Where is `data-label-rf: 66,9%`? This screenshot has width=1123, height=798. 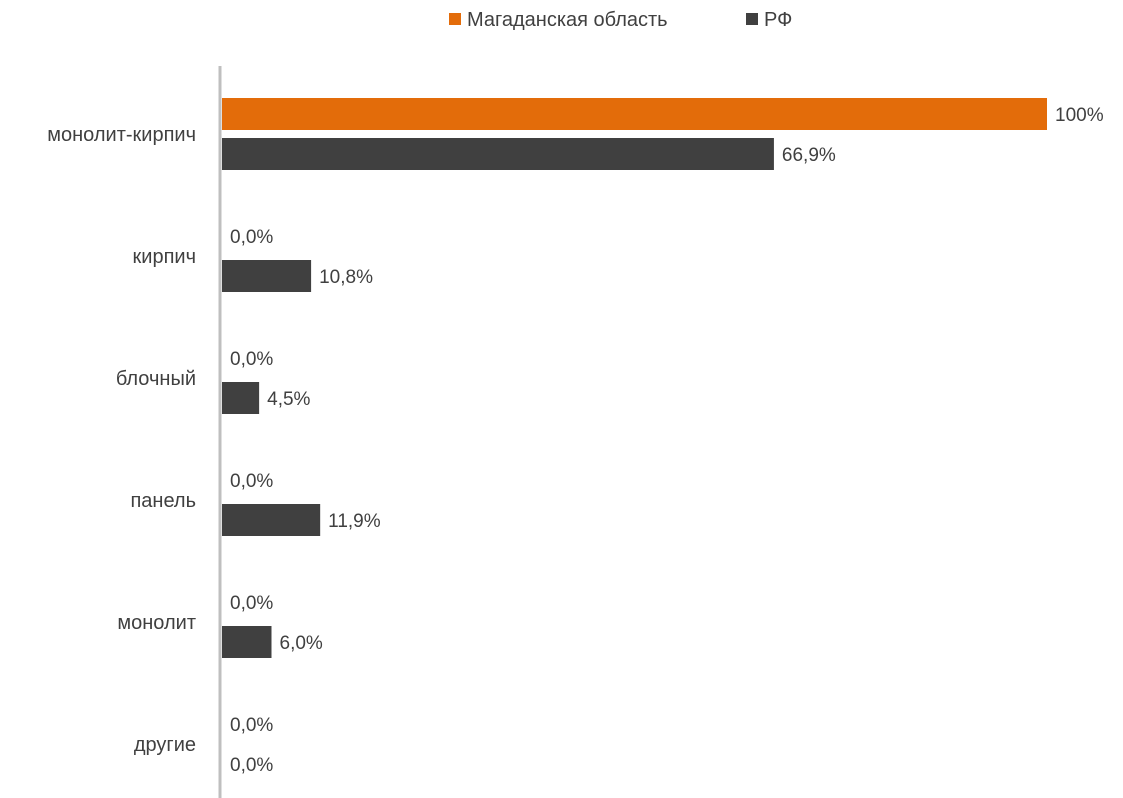 data-label-rf: 66,9% is located at coordinates (809, 155).